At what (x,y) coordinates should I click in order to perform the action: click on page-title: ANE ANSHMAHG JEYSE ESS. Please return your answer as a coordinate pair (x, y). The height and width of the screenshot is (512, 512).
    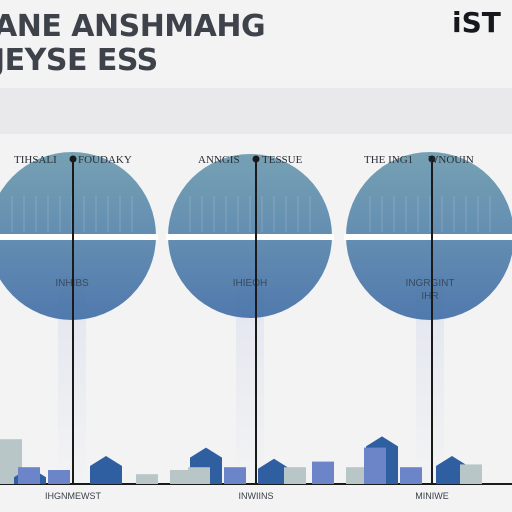
    Looking at the image, I should click on (133, 43).